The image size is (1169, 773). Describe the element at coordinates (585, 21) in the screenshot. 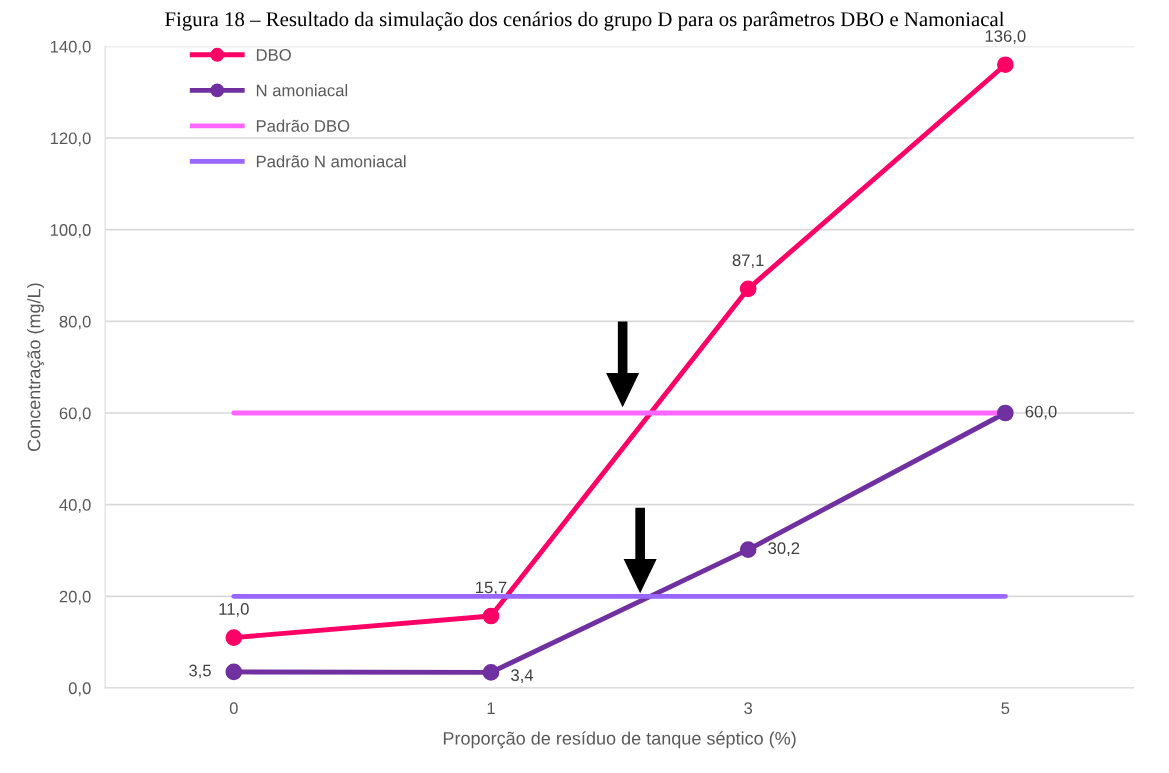

I see `chart-title: Figura 18 – Resultado da simulação dos cenários do grupo D para os parâmetros DBO e Namoniacal` at that location.